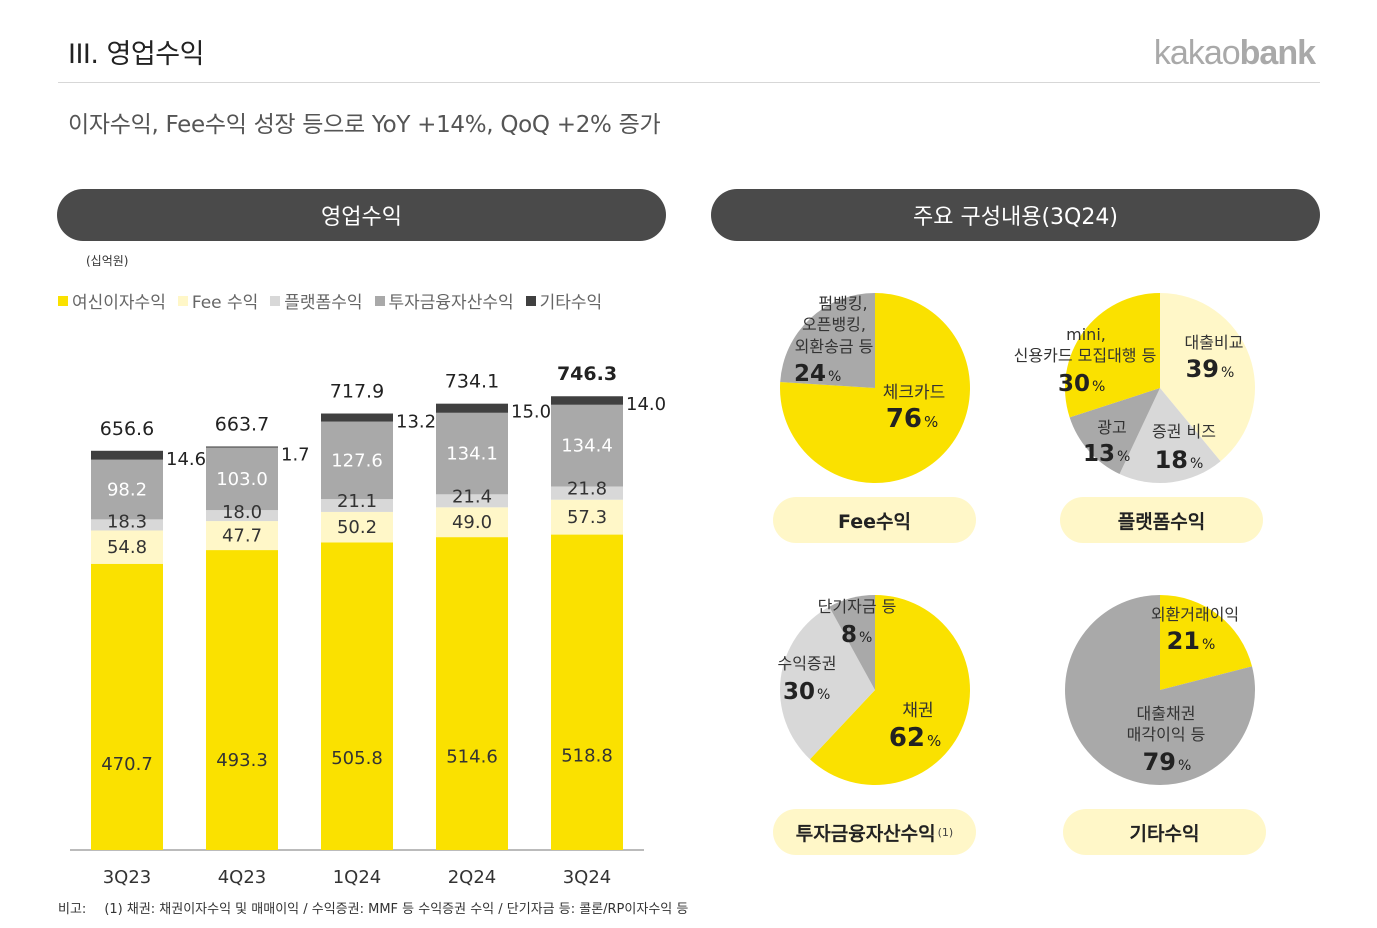  I want to click on platform-pie-chart, so click(1160, 388).